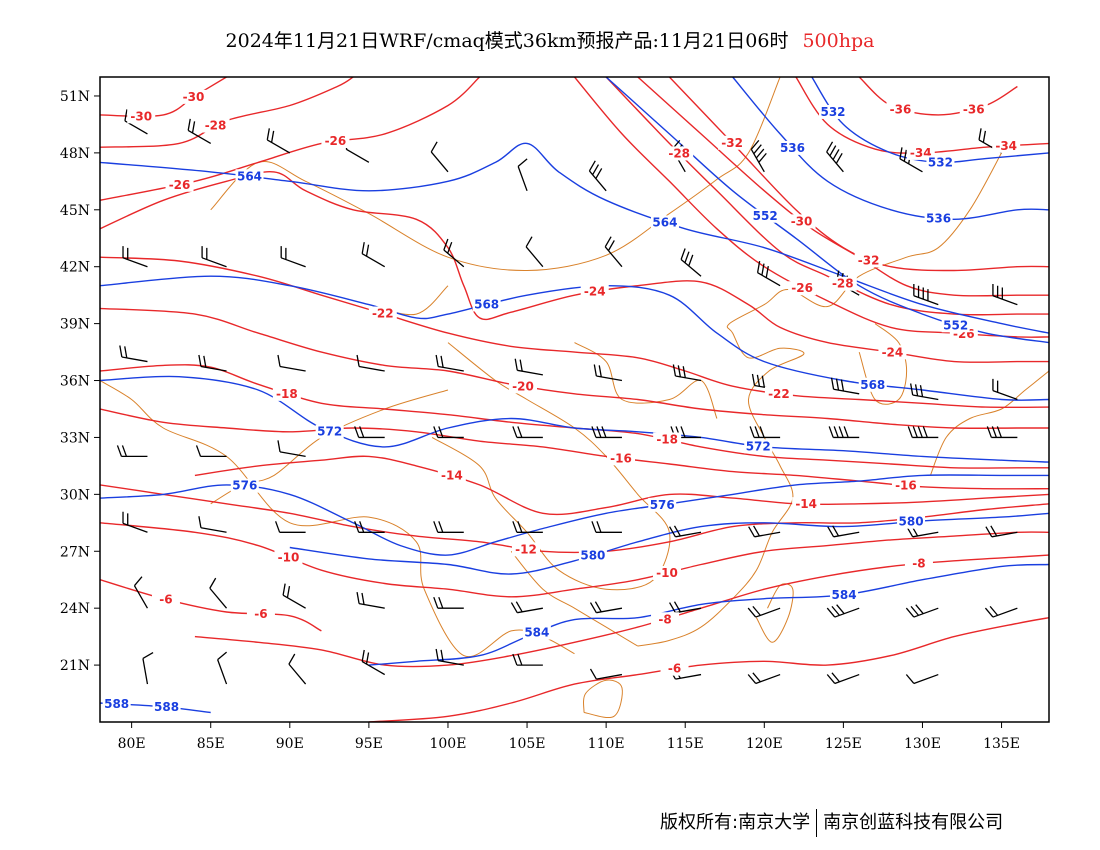 This screenshot has width=1100, height=850. Describe the element at coordinates (664, 222) in the screenshot. I see `height-contour-label: 564` at that location.